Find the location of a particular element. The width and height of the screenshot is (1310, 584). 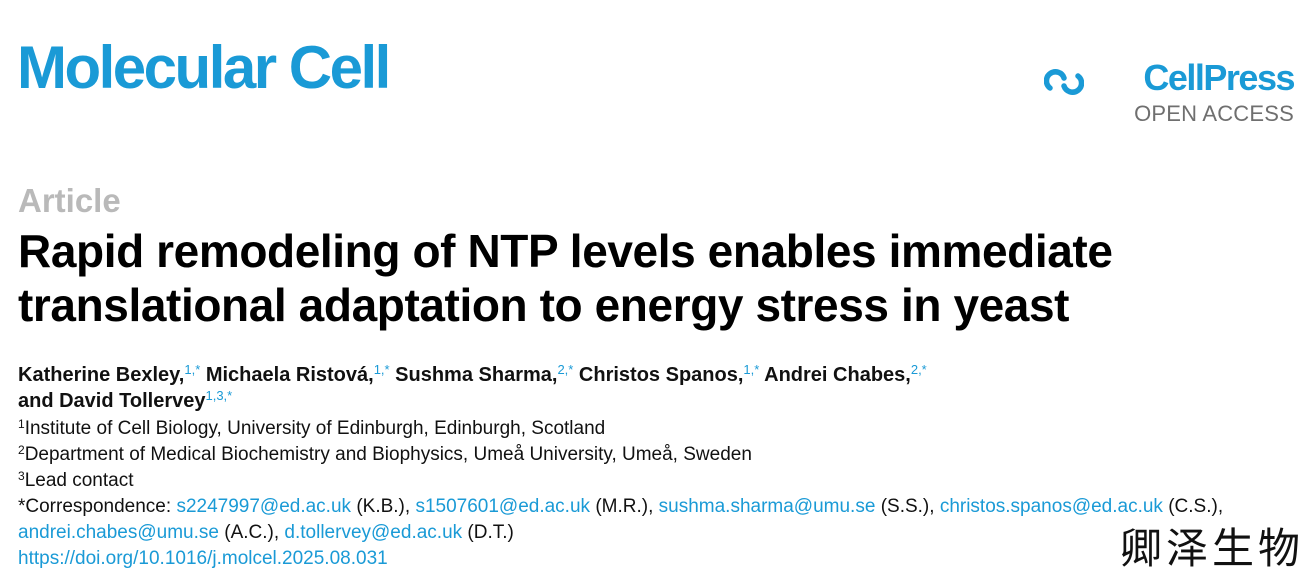

affiliation-number: 1 is located at coordinates (21, 424).